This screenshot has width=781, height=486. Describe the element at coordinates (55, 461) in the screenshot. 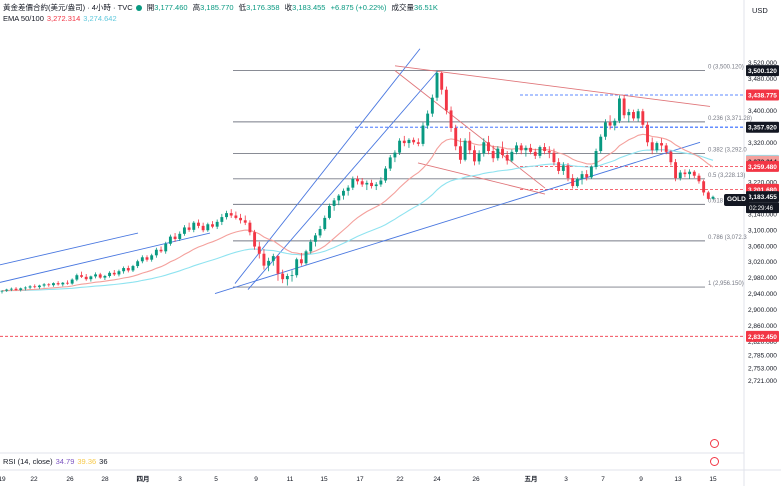

I see `rsi-legend: RSI (14, close) 34.79 39.36 36` at that location.